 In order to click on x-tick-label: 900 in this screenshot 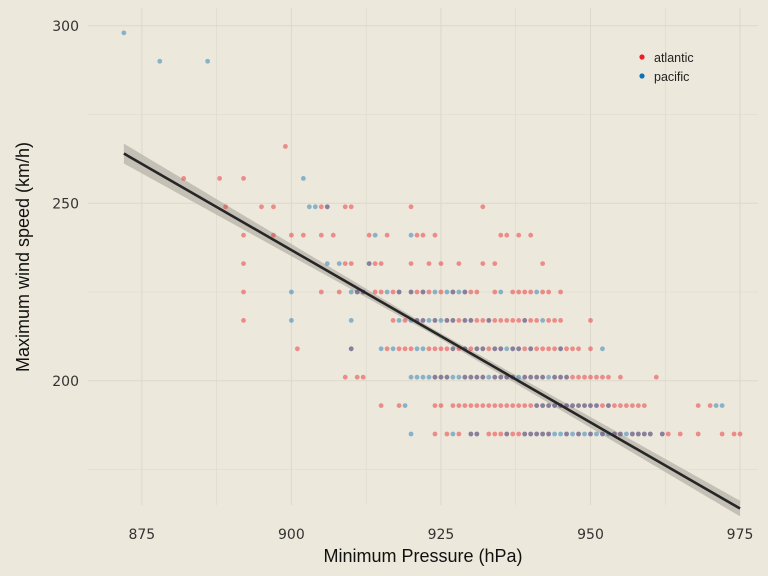, I will do `click(291, 535)`.